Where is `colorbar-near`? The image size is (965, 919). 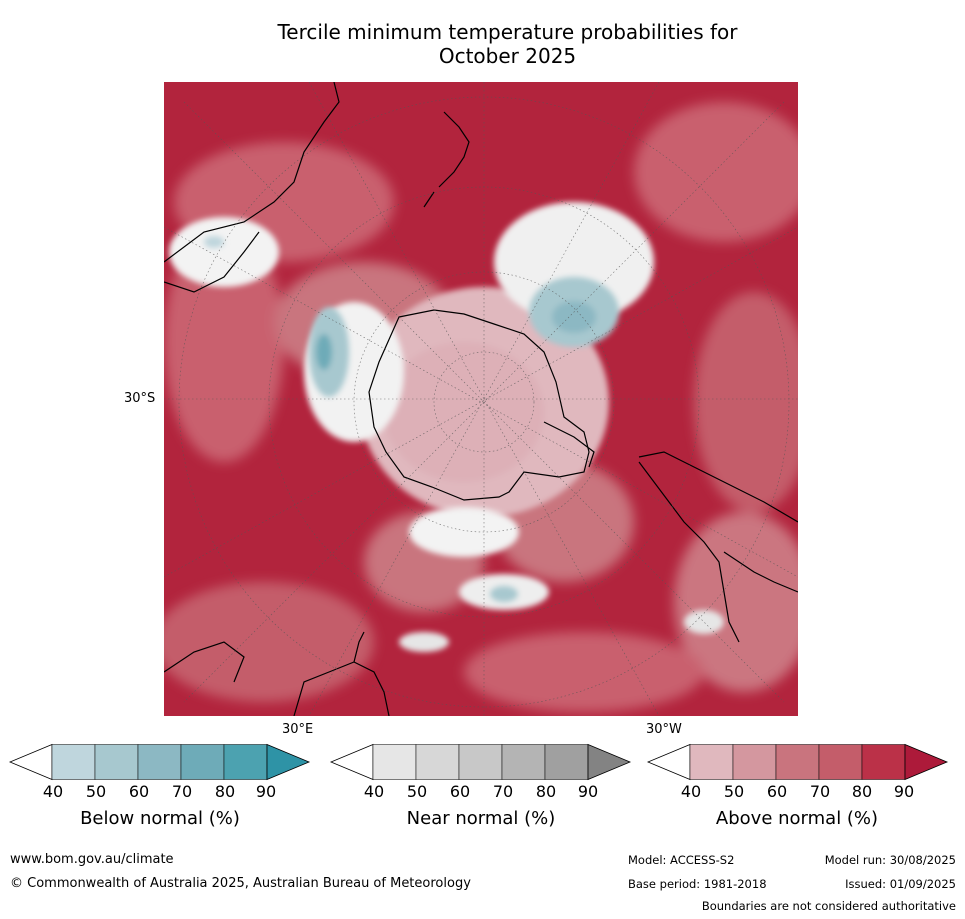 colorbar-near is located at coordinates (480, 762).